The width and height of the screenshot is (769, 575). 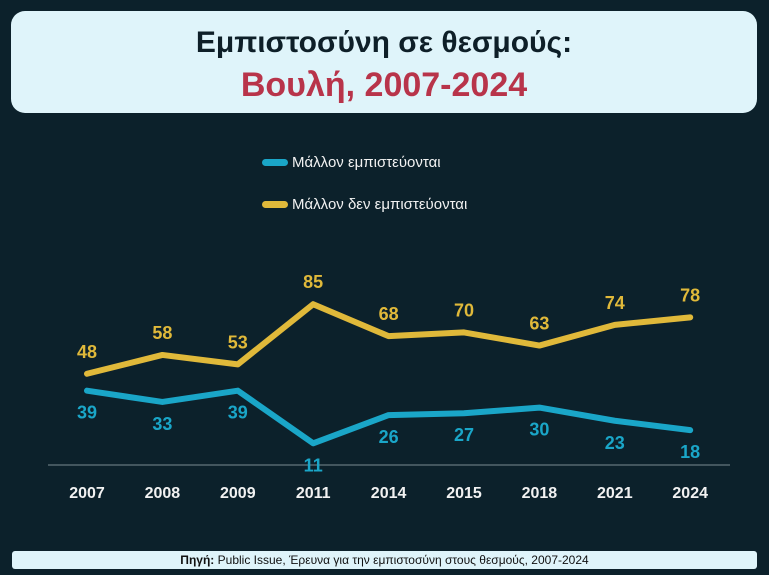 I want to click on legend-item-distrust: Μάλλον δεν εμπιστεύονται, so click(x=364, y=204).